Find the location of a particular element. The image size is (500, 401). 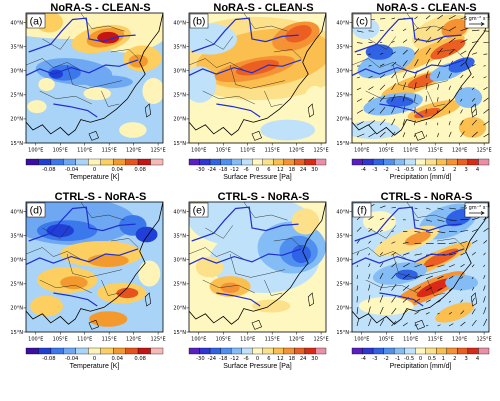

yellow-river is located at coordinates (408, 35).